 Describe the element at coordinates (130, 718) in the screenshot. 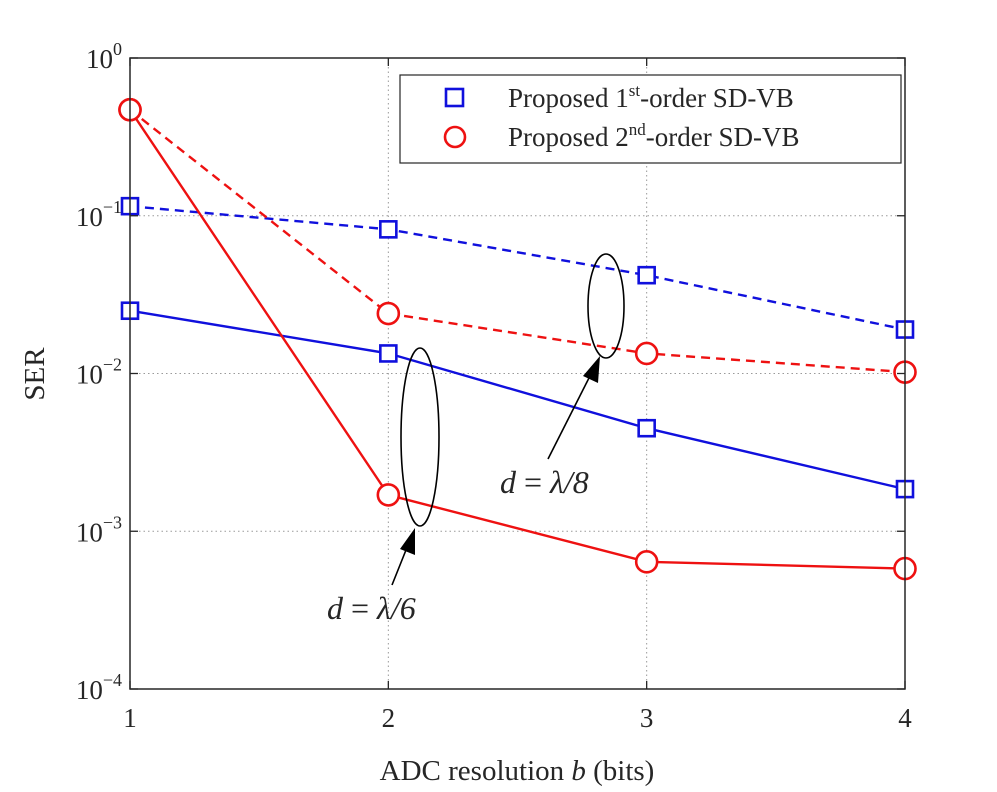

I see `x-tick-label: 1` at that location.